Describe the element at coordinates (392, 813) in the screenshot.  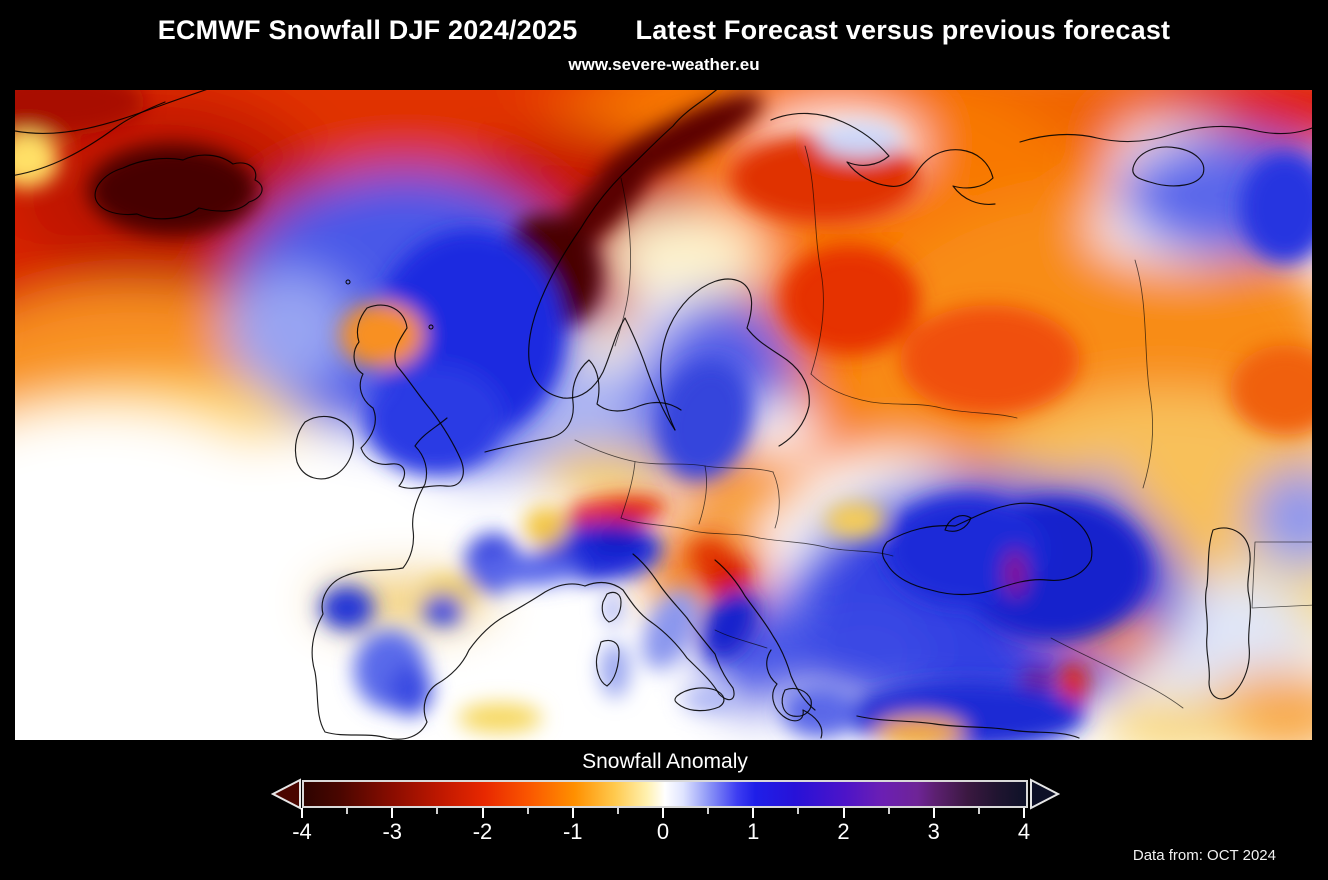
I see `colorbar-tick--3` at that location.